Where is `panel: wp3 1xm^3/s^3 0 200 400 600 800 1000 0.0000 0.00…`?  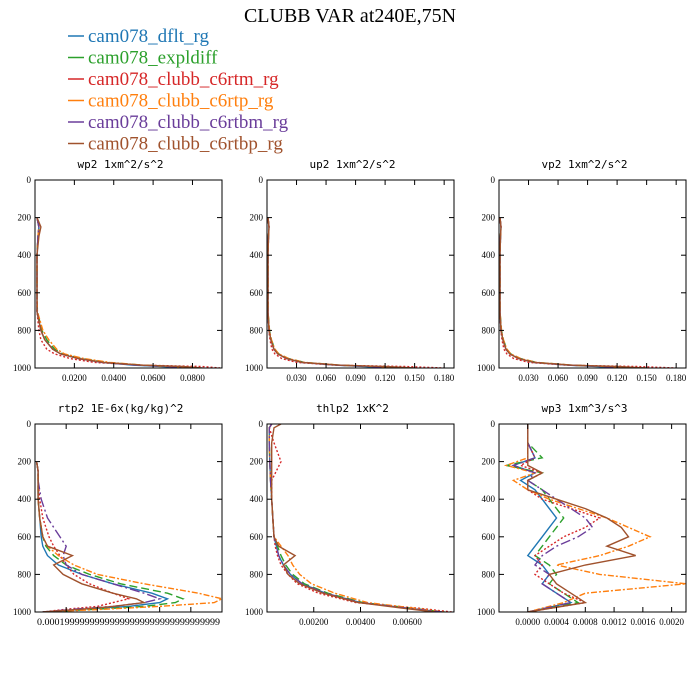
panel: wp3 1xm^3/s^3 0 200 400 600 800 1000 0.0000 0.00… is located at coordinates (582, 514).